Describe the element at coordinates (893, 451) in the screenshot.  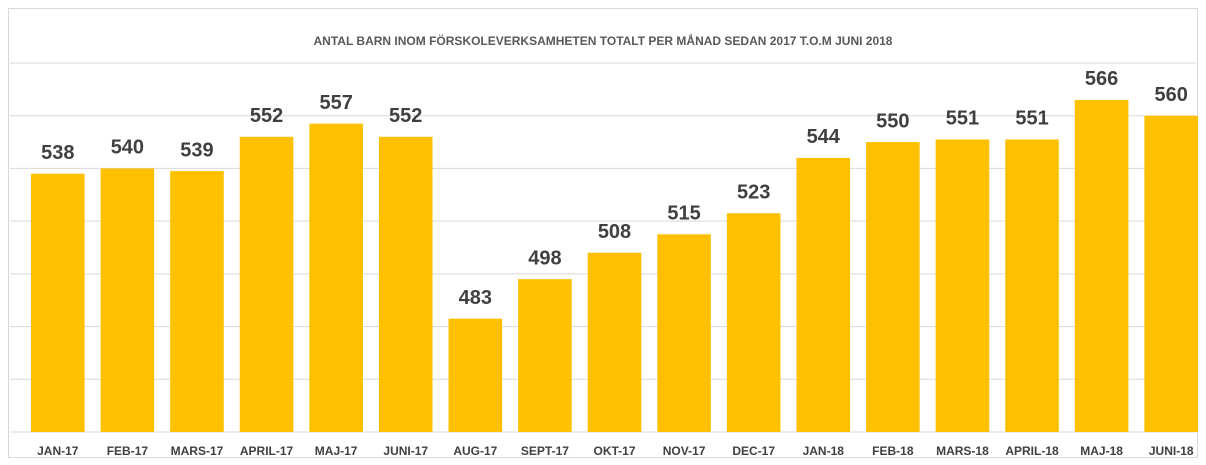
I see `x-tick-label: FEB-18` at that location.